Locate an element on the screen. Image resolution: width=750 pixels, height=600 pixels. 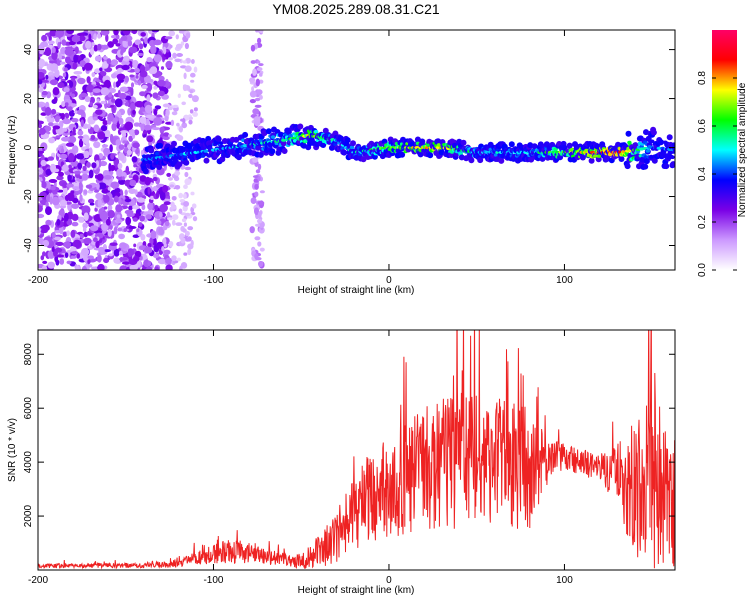
tick-label: -40 is located at coordinates (28, 245).